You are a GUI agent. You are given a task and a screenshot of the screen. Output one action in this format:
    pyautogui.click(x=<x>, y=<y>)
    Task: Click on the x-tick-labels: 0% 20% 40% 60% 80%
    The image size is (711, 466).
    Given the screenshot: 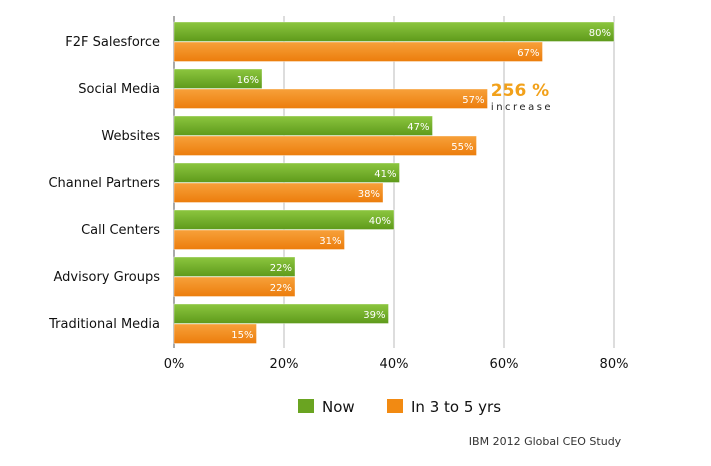 What is the action you would take?
    pyautogui.click(x=396, y=364)
    